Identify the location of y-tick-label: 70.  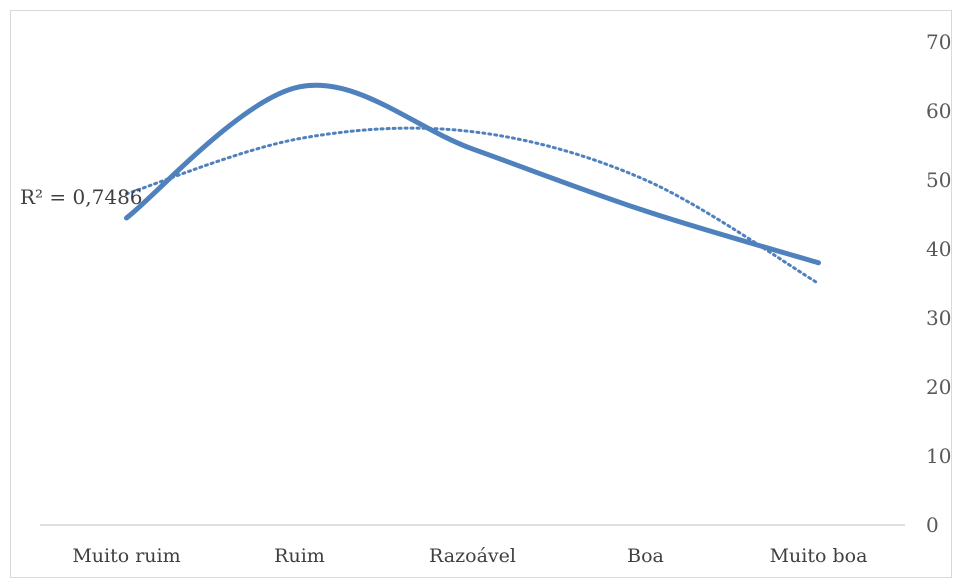
(938, 42).